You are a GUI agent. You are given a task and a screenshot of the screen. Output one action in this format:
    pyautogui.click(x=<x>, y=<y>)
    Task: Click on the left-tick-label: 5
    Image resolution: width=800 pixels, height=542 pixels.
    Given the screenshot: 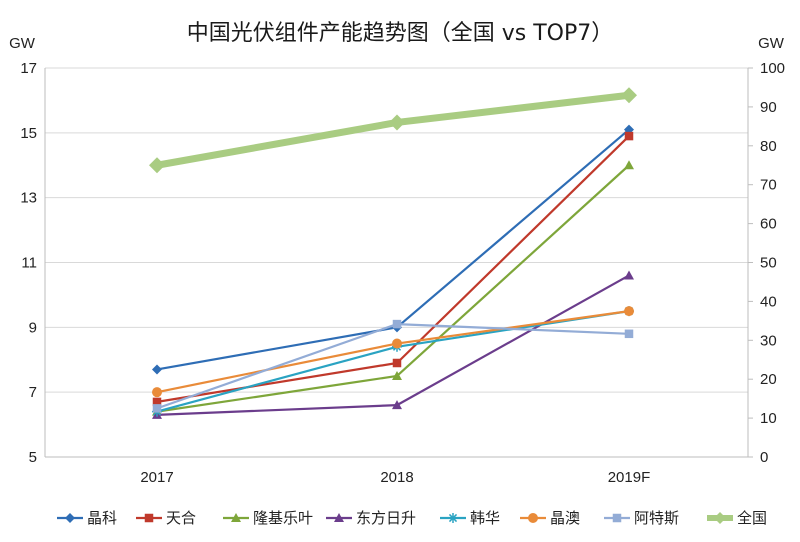 What is the action you would take?
    pyautogui.click(x=33, y=457)
    